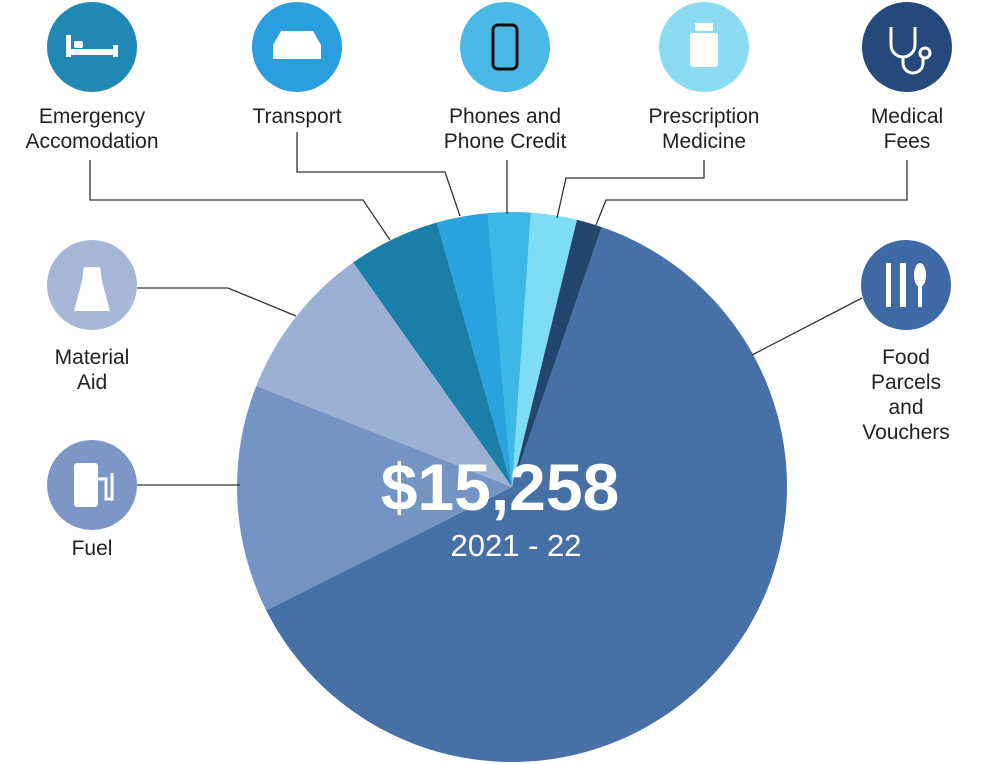 Image resolution: width=989 pixels, height=764 pixels. I want to click on total-amount: $15,258, so click(500, 487).